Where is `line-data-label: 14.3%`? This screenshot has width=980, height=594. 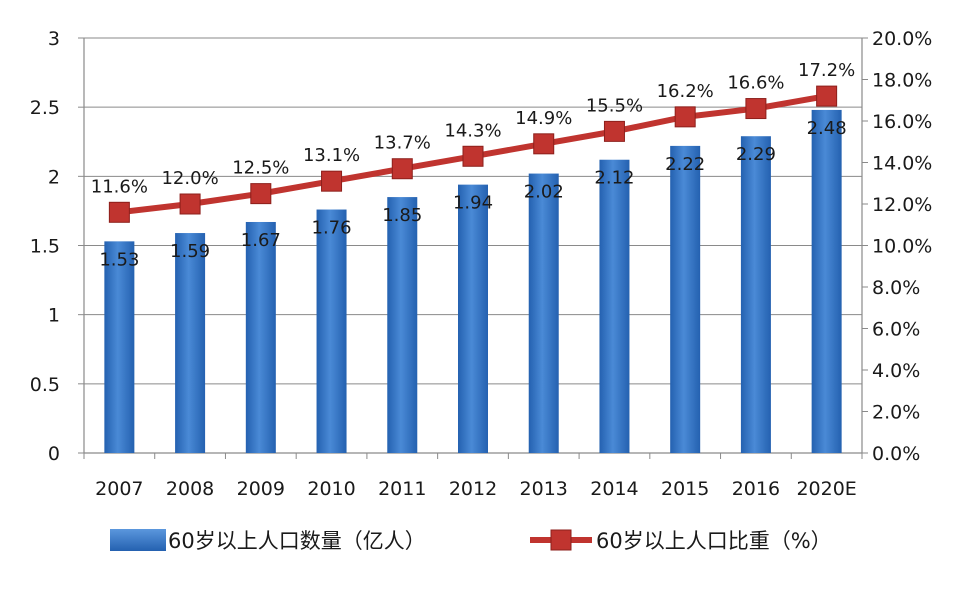
line-data-label: 14.3% is located at coordinates (472, 130).